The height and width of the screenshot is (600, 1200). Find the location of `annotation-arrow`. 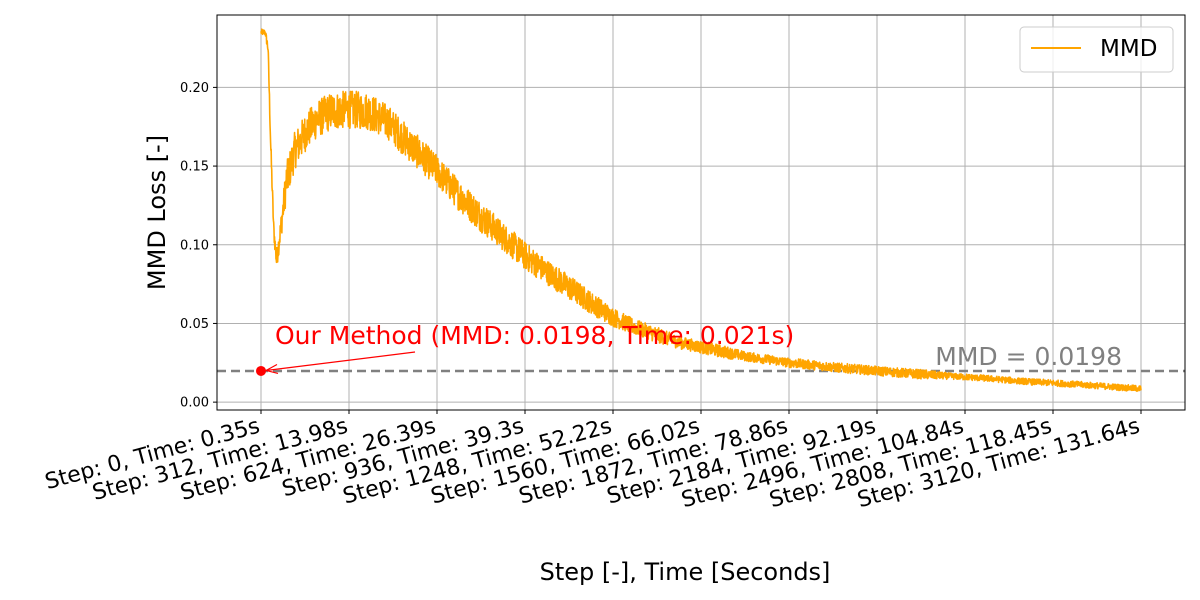

annotation-arrow is located at coordinates (340, 361).